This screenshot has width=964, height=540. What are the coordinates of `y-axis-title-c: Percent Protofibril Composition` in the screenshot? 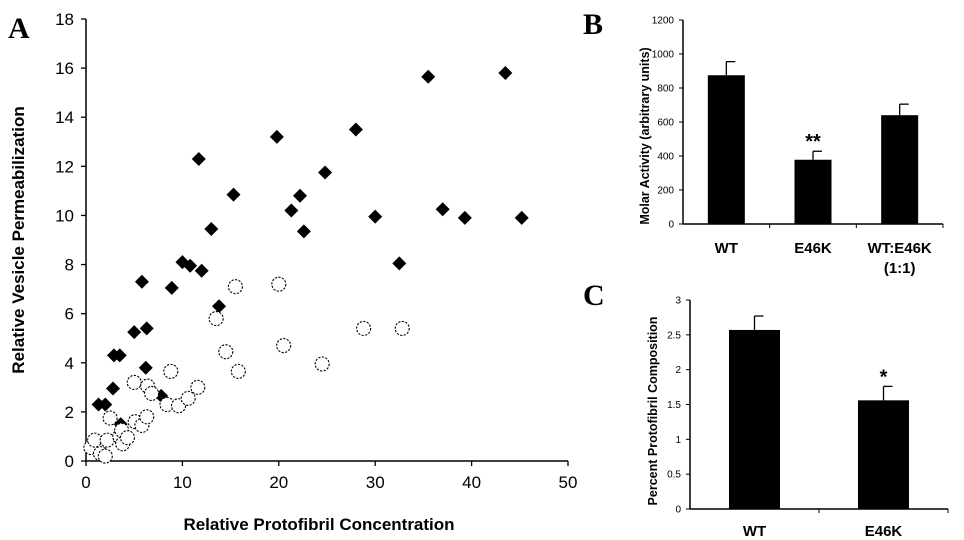 It's located at (653, 411).